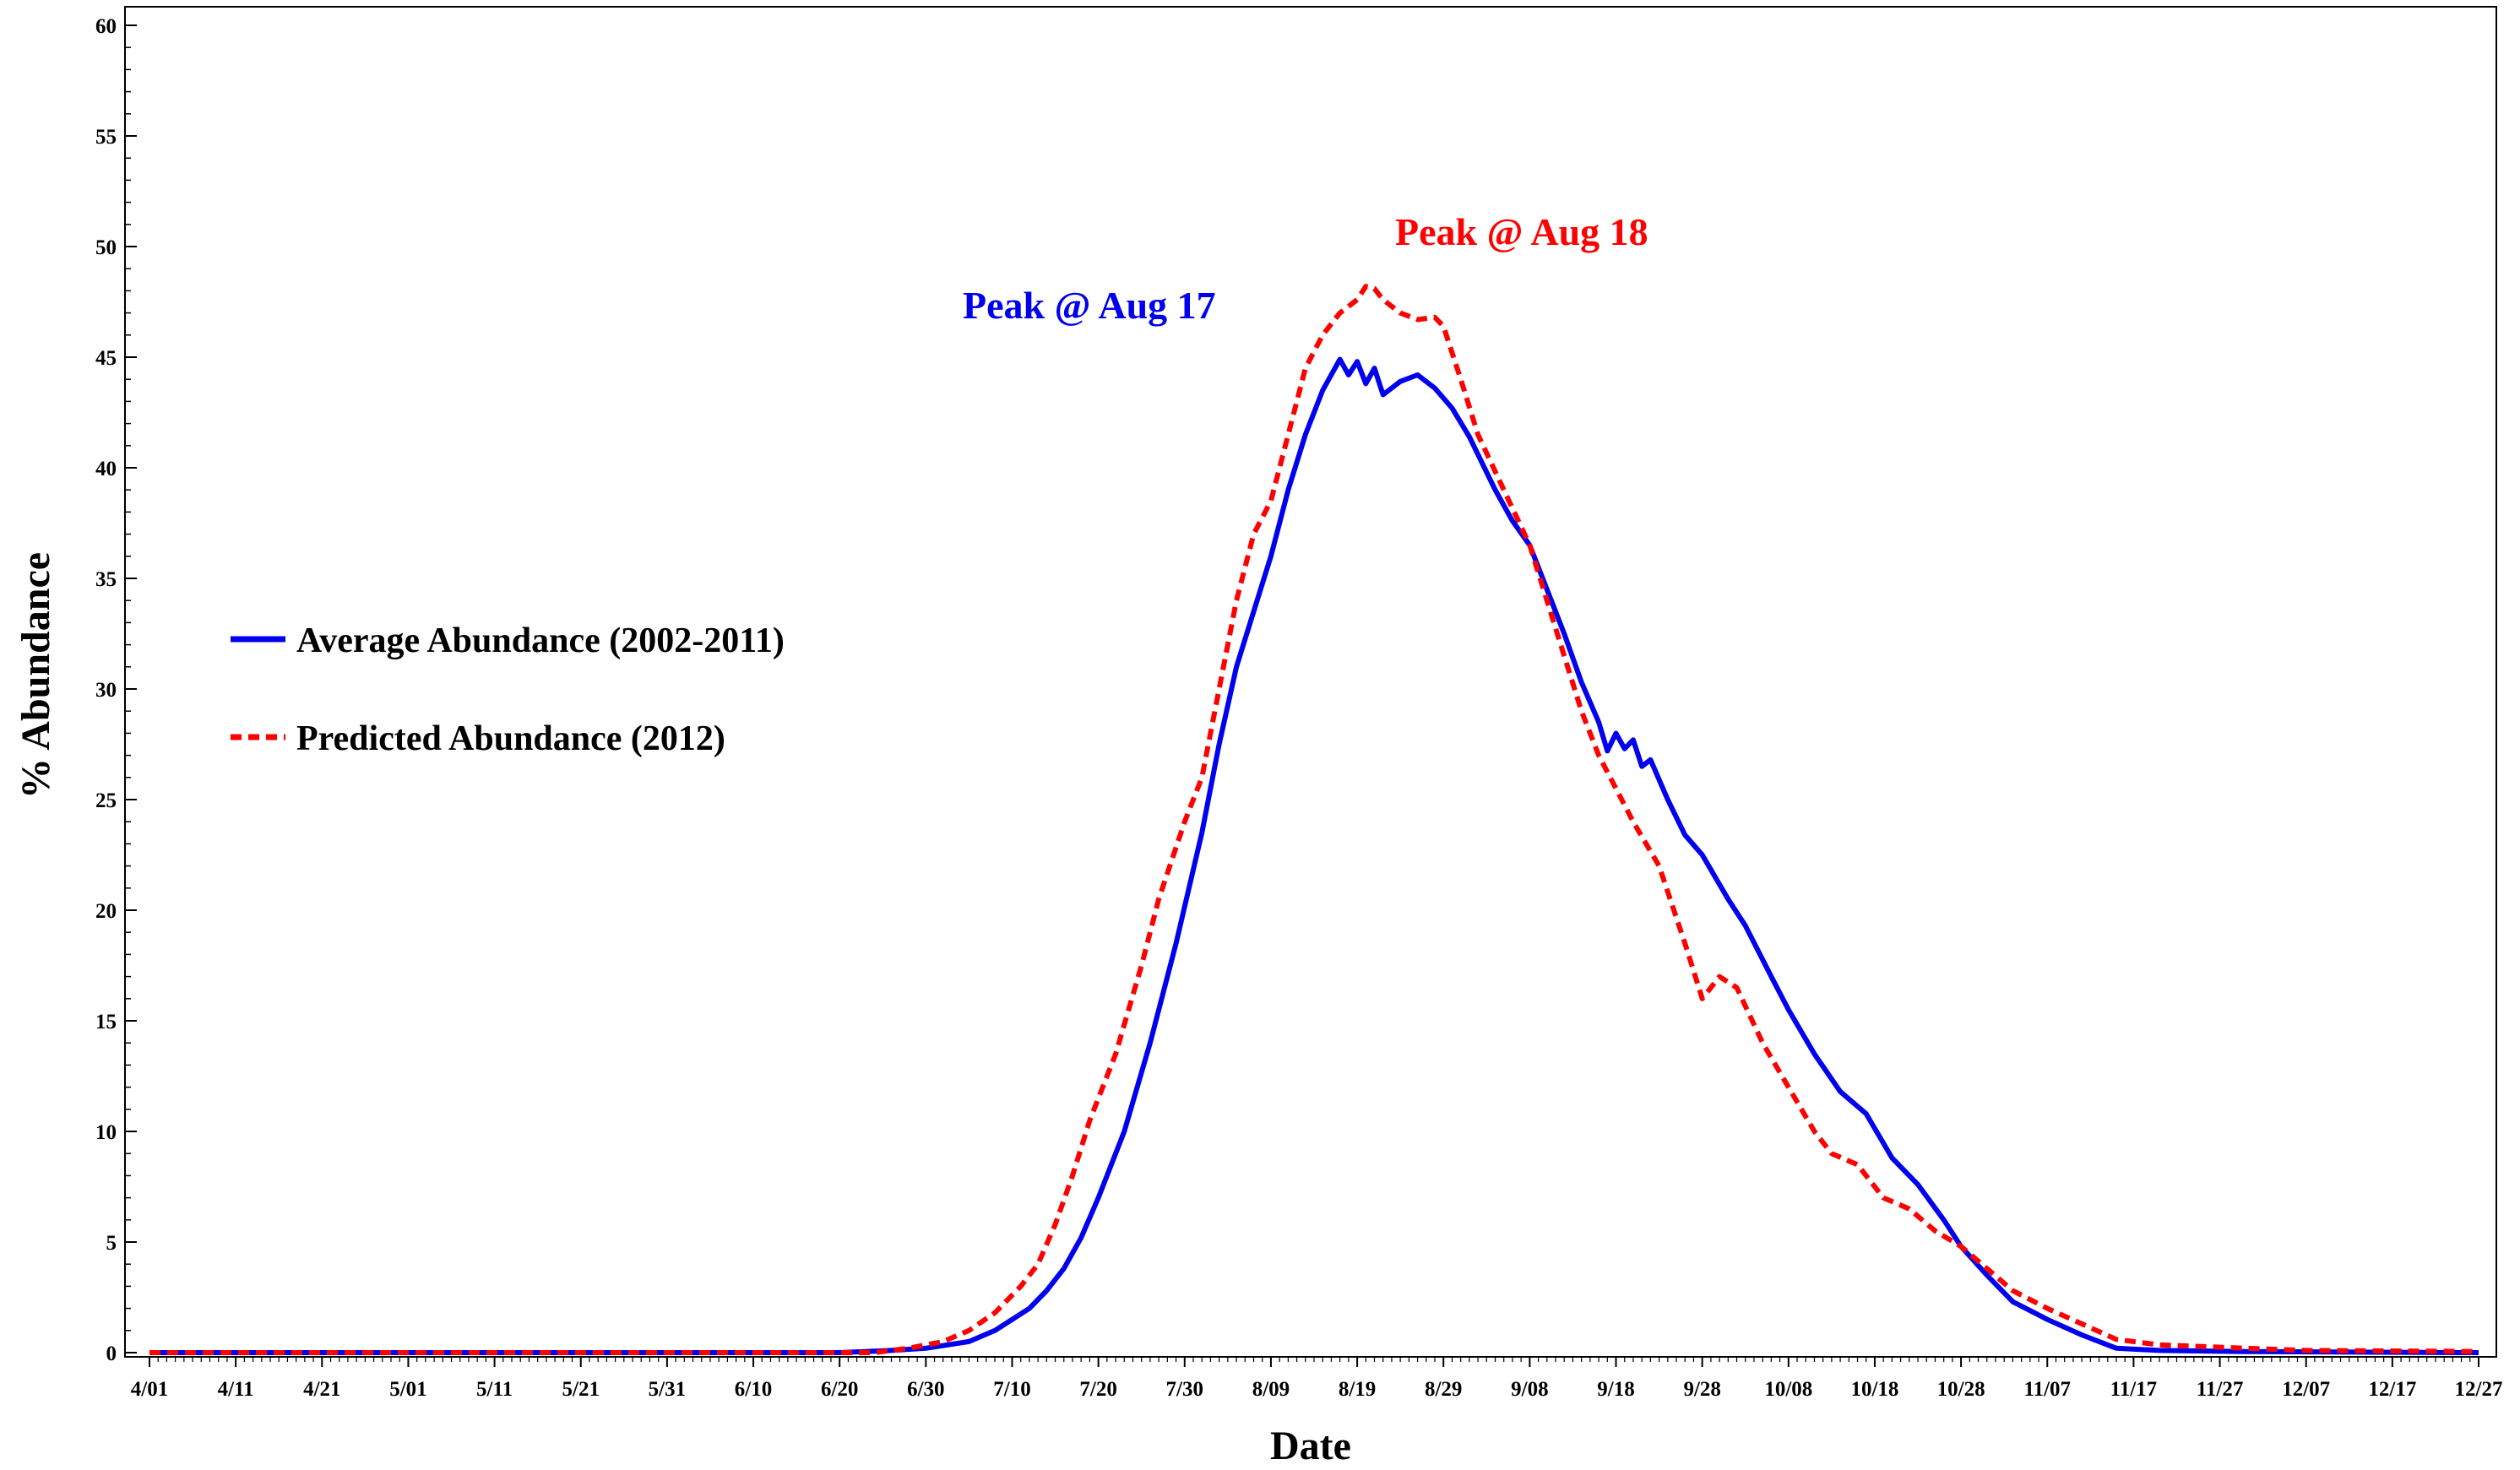  Describe the element at coordinates (2047, 1389) in the screenshot. I see `x-tick-label: 11/07` at that location.